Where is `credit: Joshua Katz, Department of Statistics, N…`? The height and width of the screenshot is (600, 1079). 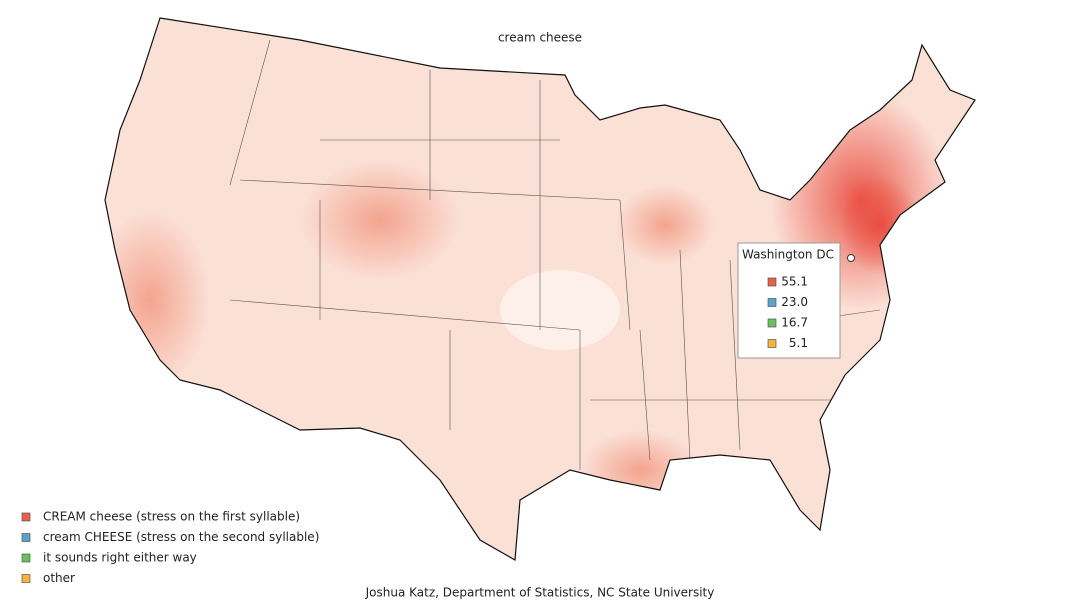 credit: Joshua Katz, Department of Statistics, N… is located at coordinates (540, 593).